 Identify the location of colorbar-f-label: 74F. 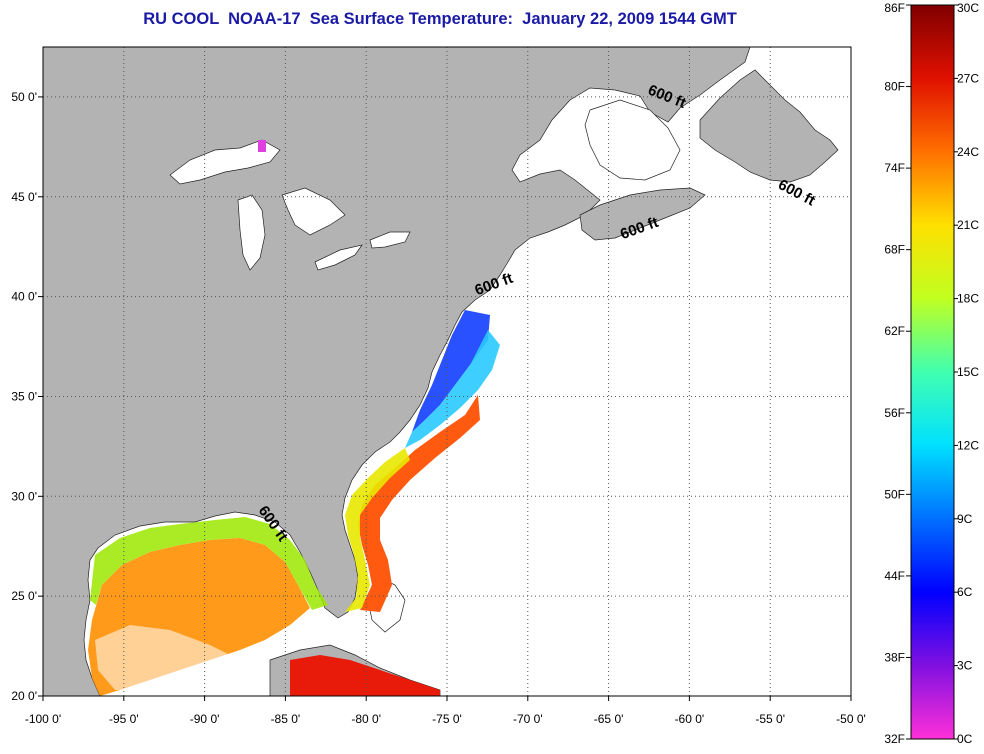
(894, 168).